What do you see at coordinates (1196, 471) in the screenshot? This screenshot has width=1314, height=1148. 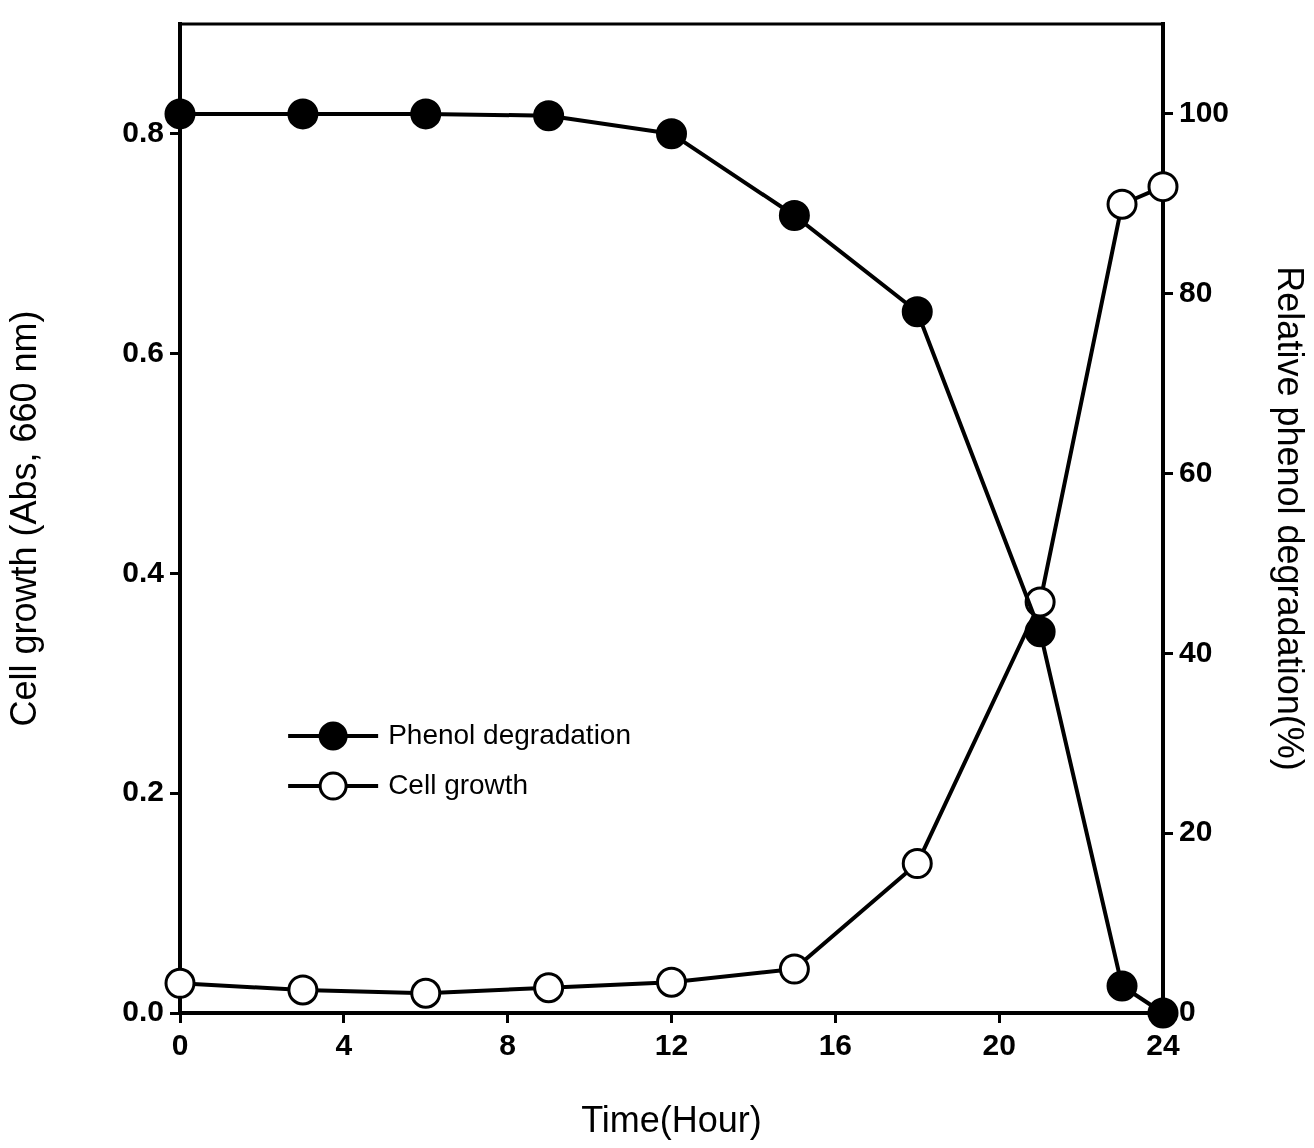 I see `y2-tick-label: 60` at bounding box center [1196, 471].